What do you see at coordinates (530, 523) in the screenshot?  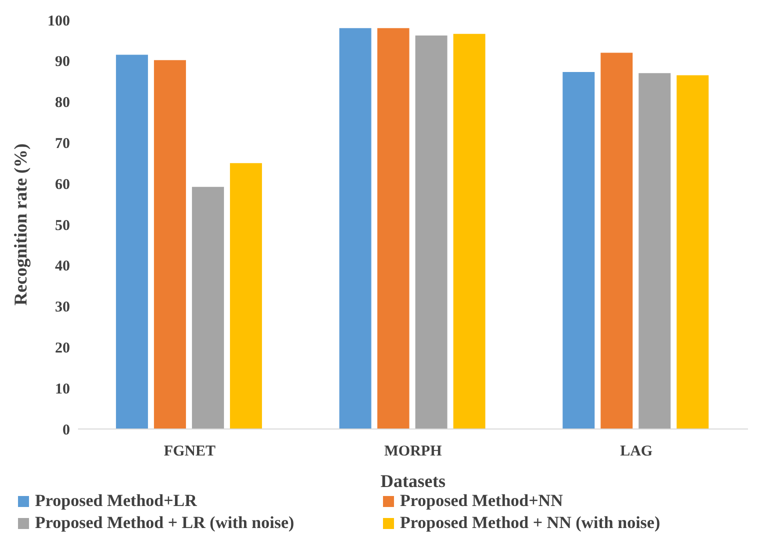 I see `legend-label: Proposed Method + NN (with noise)` at bounding box center [530, 523].